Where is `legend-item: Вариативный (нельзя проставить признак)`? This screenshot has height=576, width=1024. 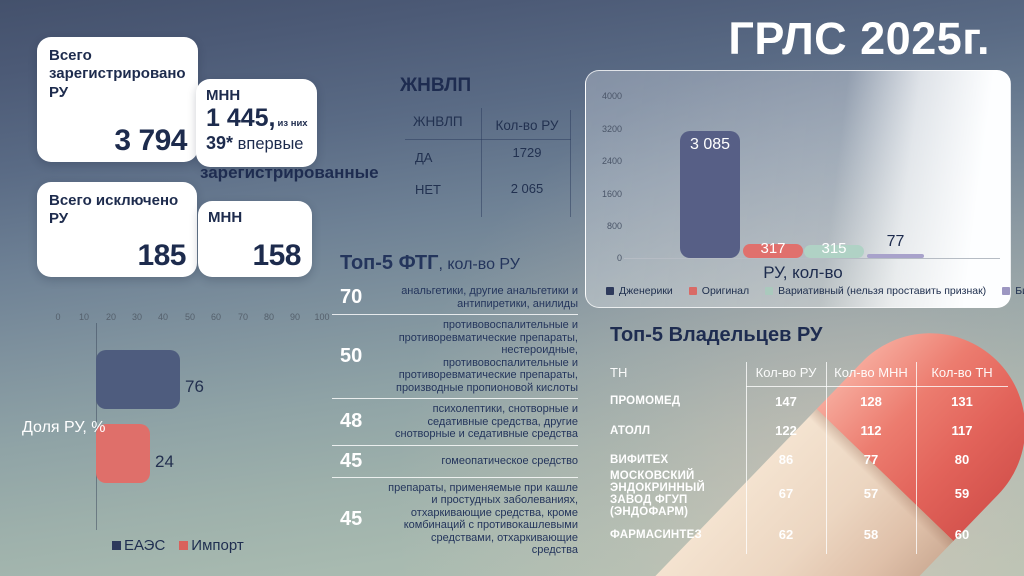 legend-item: Вариативный (нельзя проставить признак) is located at coordinates (875, 291).